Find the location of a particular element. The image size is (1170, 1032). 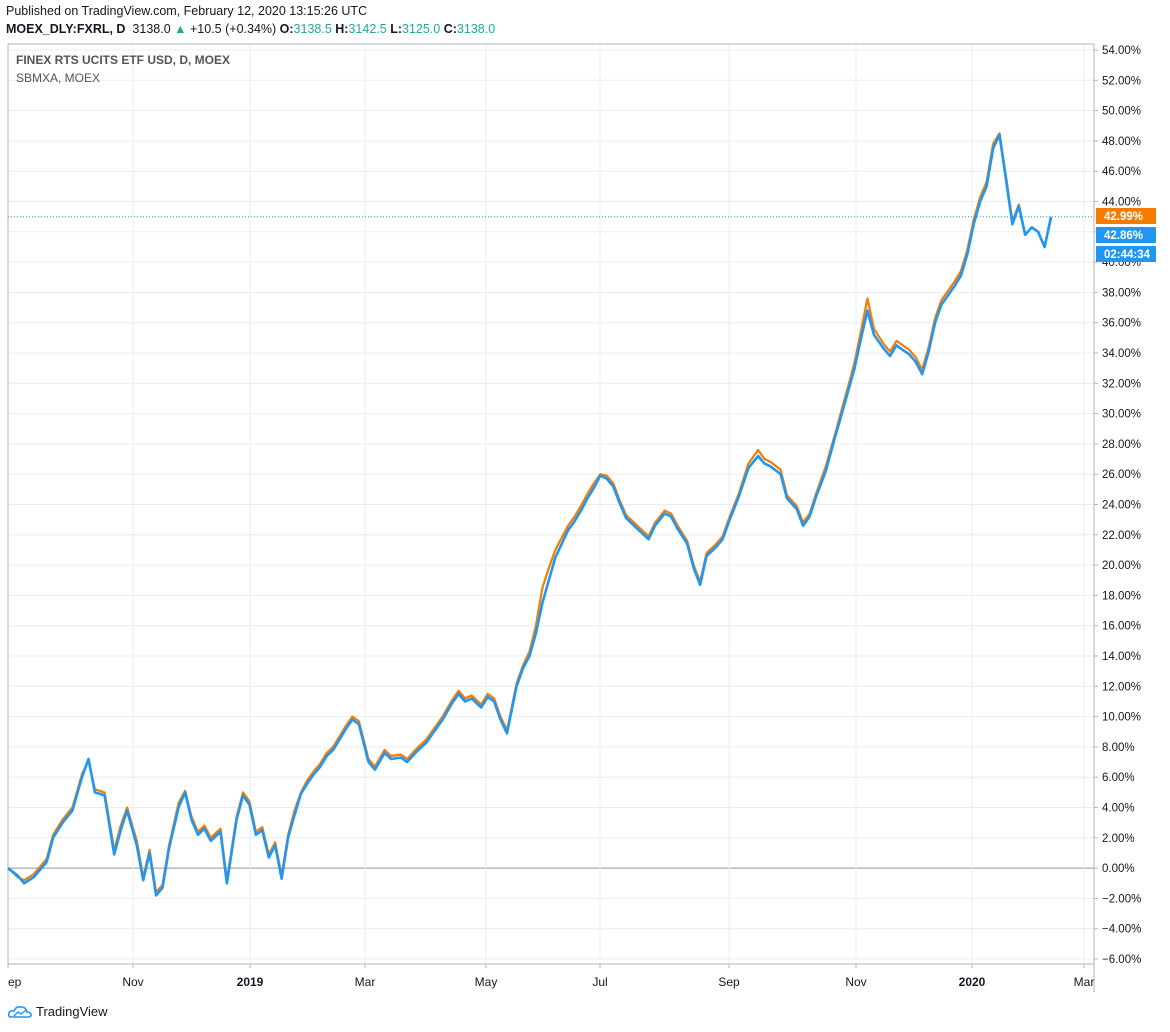

y-tick-label: −6.00% is located at coordinates (1121, 960).